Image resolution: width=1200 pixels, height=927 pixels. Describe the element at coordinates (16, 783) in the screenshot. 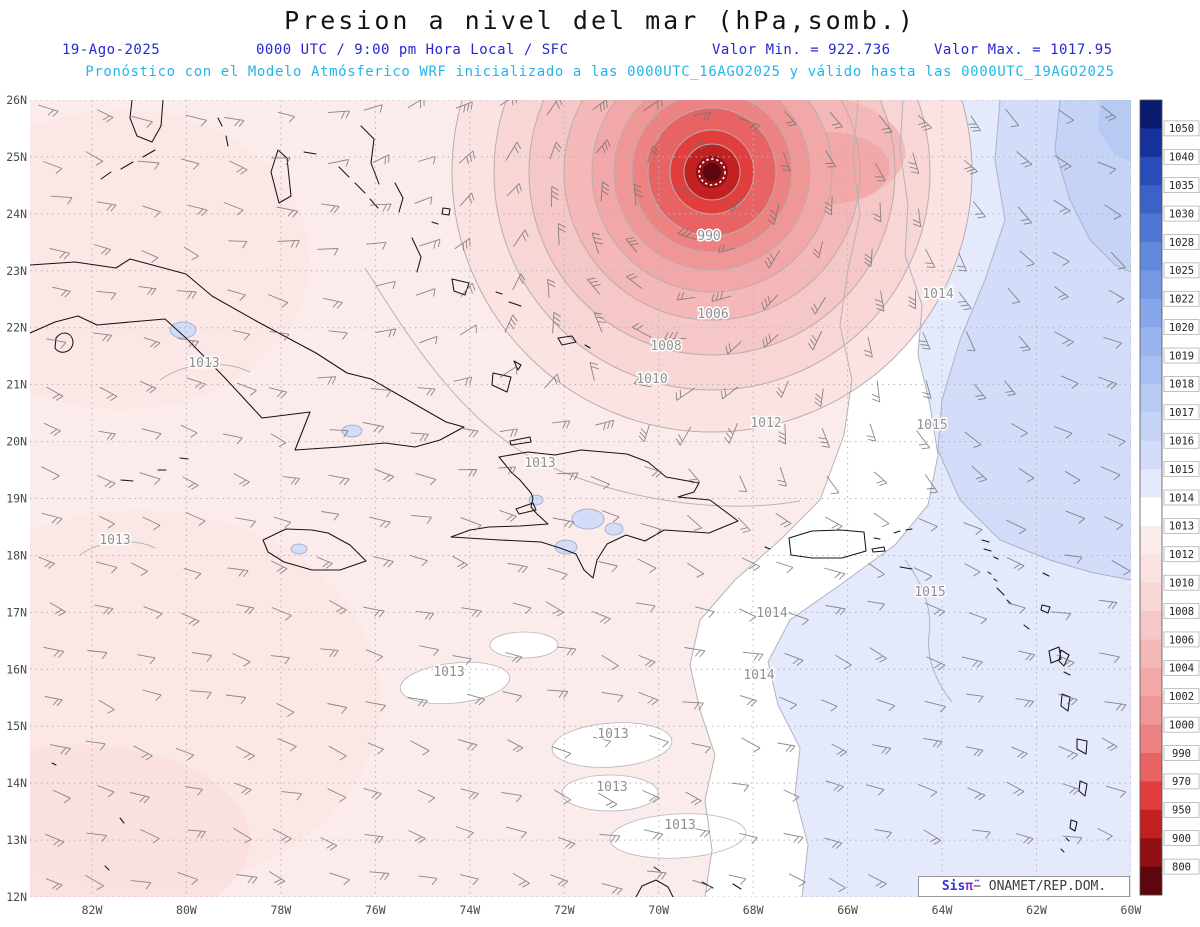

I see `lat-label: 14N` at that location.